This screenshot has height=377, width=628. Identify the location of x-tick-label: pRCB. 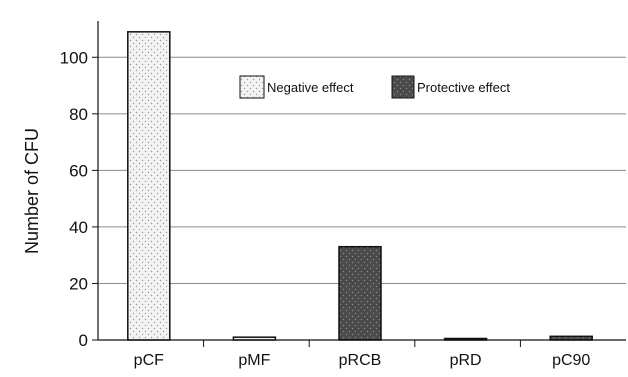
(360, 360).